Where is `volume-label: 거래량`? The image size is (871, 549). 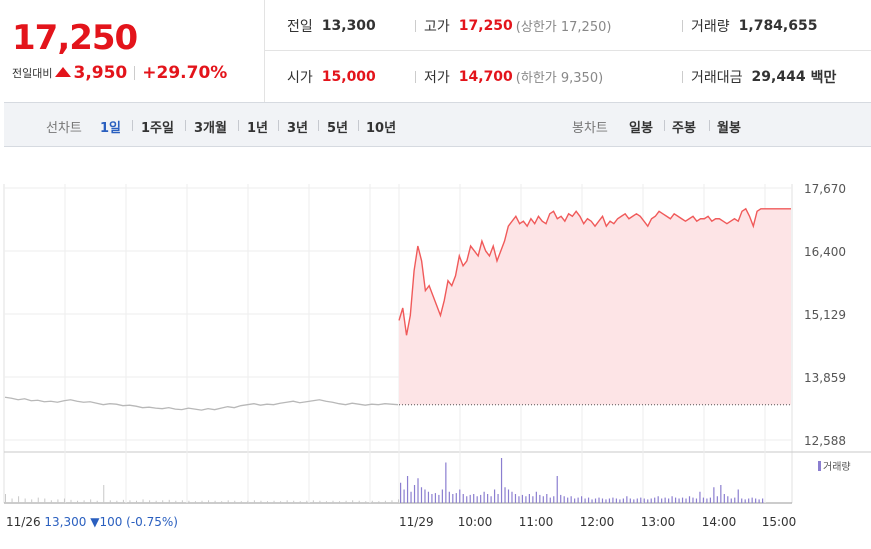 volume-label: 거래량 is located at coordinates (710, 26).